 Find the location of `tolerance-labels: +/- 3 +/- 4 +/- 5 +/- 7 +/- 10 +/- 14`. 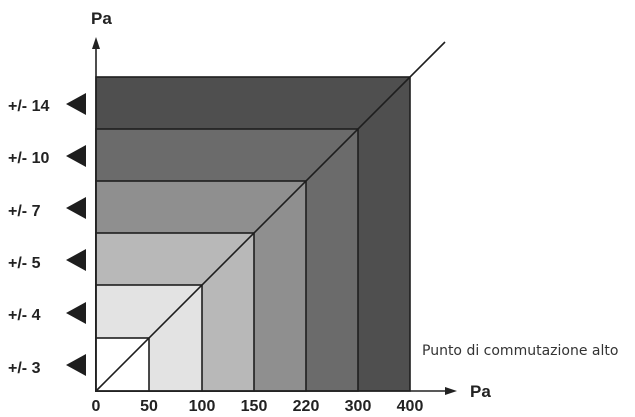

tolerance-labels: +/- 3 +/- 4 +/- 5 +/- 7 +/- 10 +/- 14 is located at coordinates (28, 237).